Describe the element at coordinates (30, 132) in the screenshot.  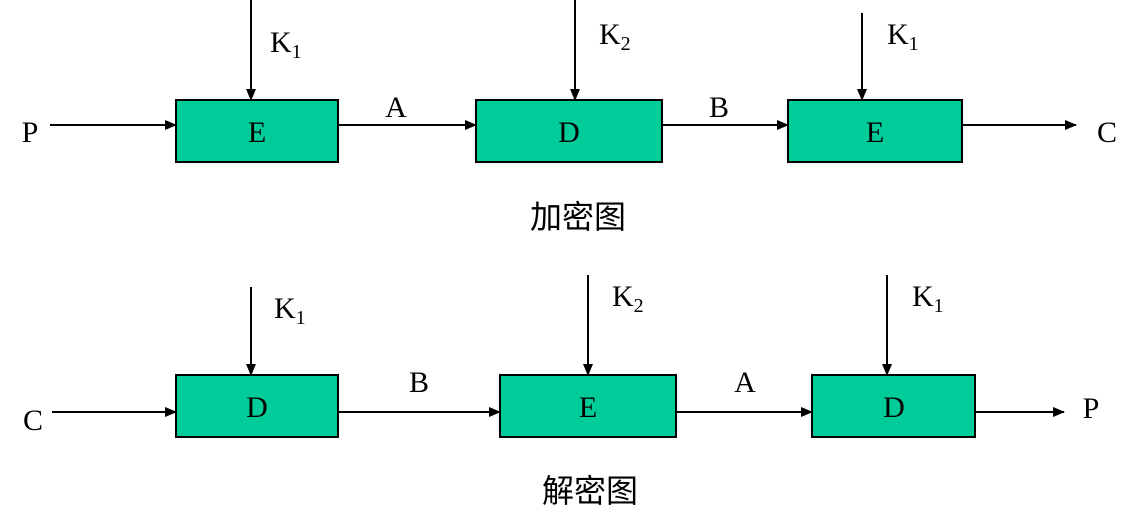
I see `encrypt-input-label: P` at that location.